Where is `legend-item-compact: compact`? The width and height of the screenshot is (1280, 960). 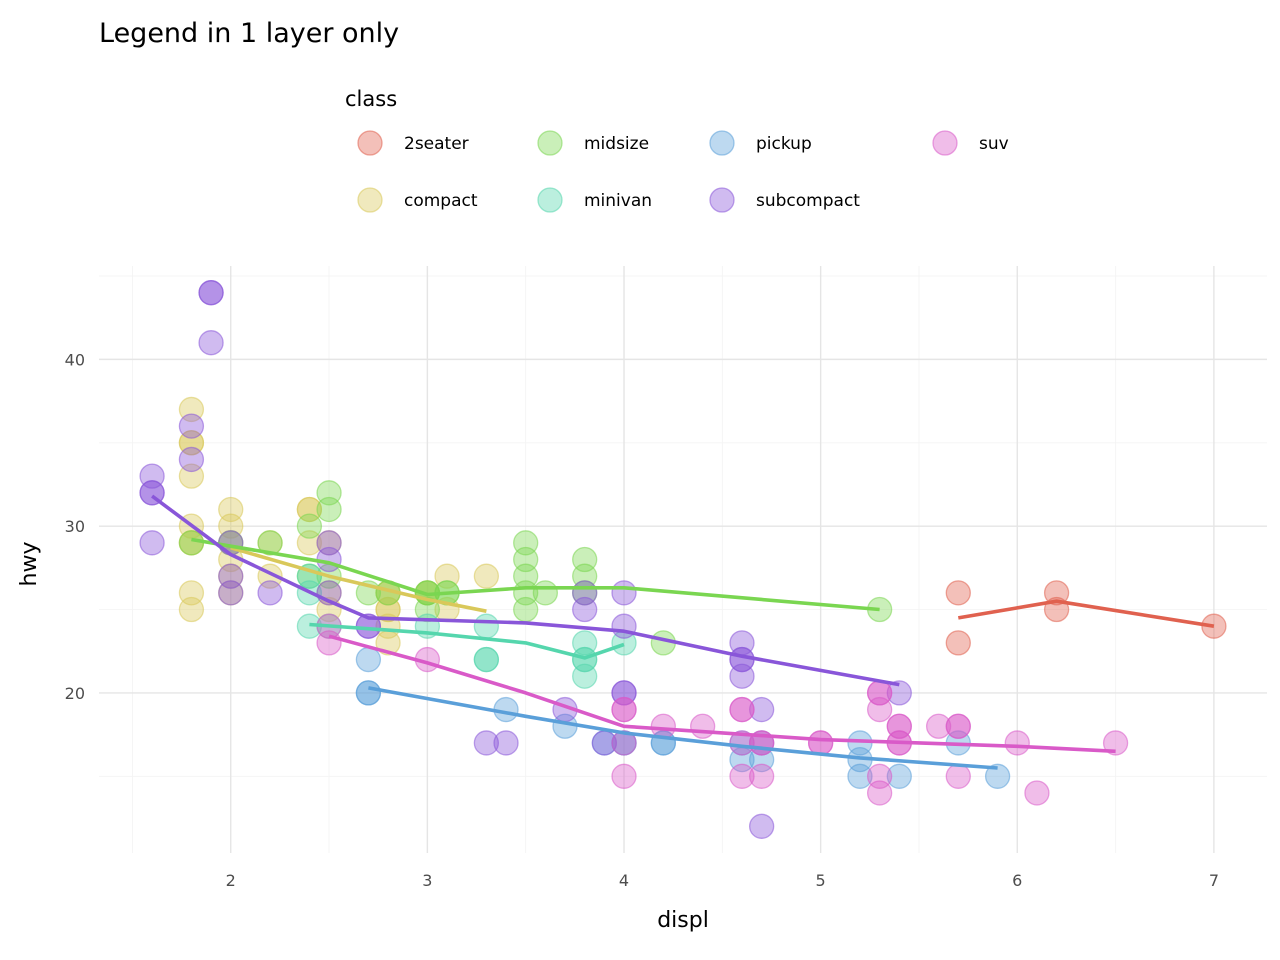
legend-item-compact: compact is located at coordinates (417, 200).